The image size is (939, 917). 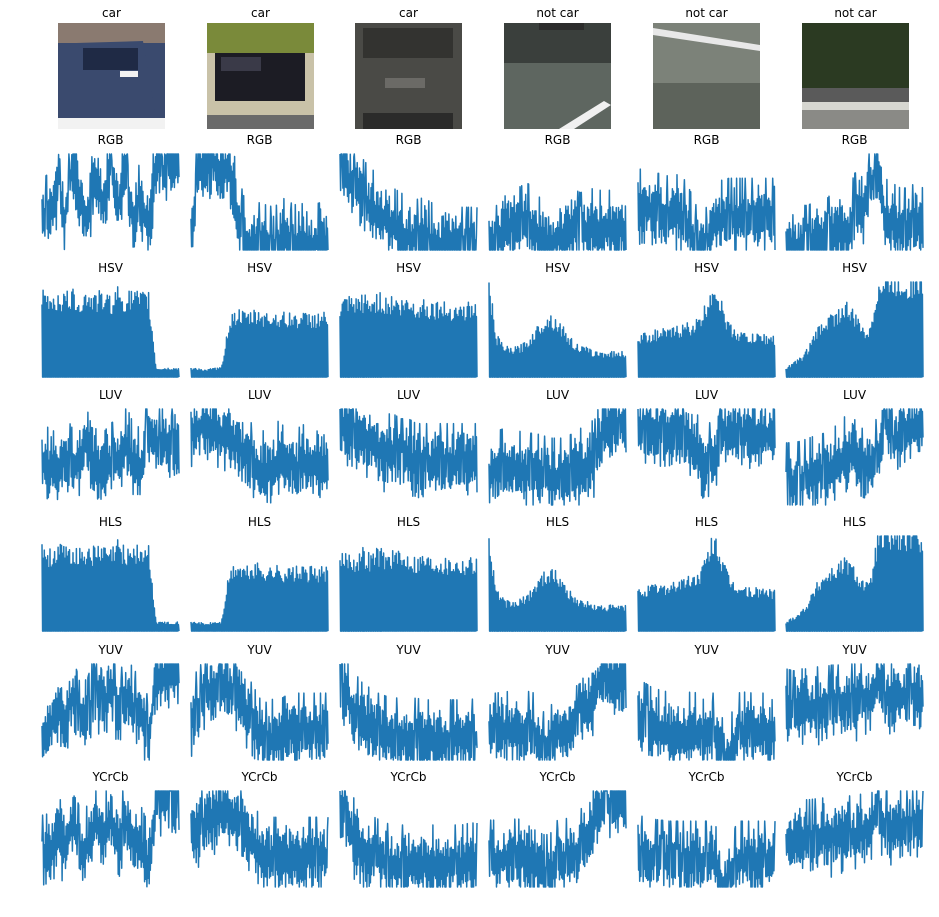 I want to click on feature-plot-yuv-5: YUV, so click(x=706, y=702).